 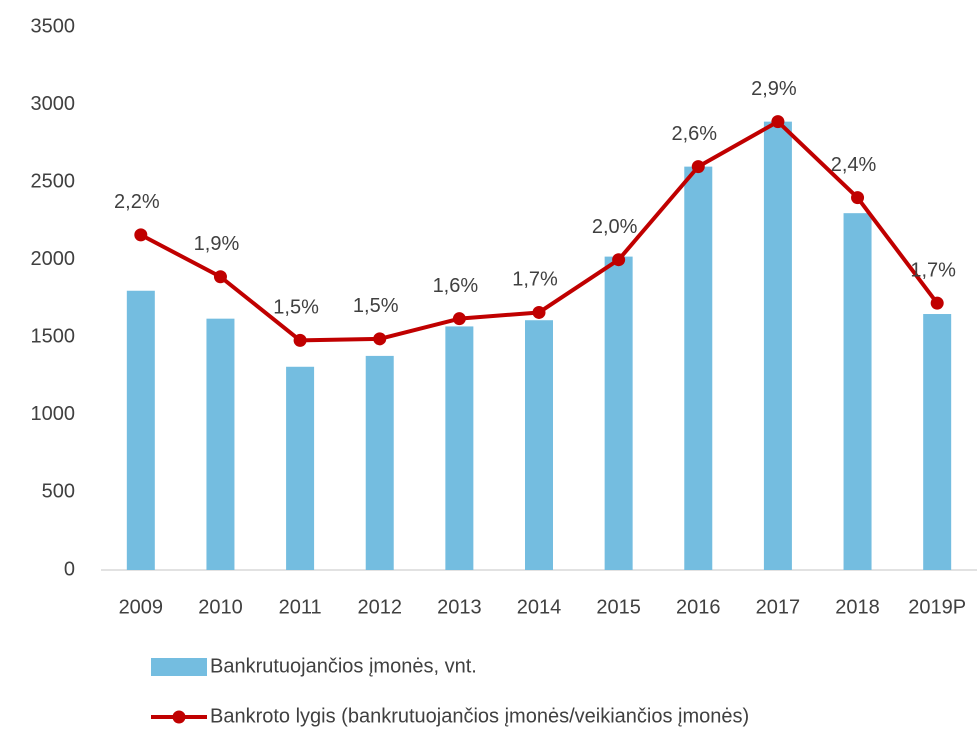 What do you see at coordinates (53, 104) in the screenshot?
I see `y-tick-label: 3000` at bounding box center [53, 104].